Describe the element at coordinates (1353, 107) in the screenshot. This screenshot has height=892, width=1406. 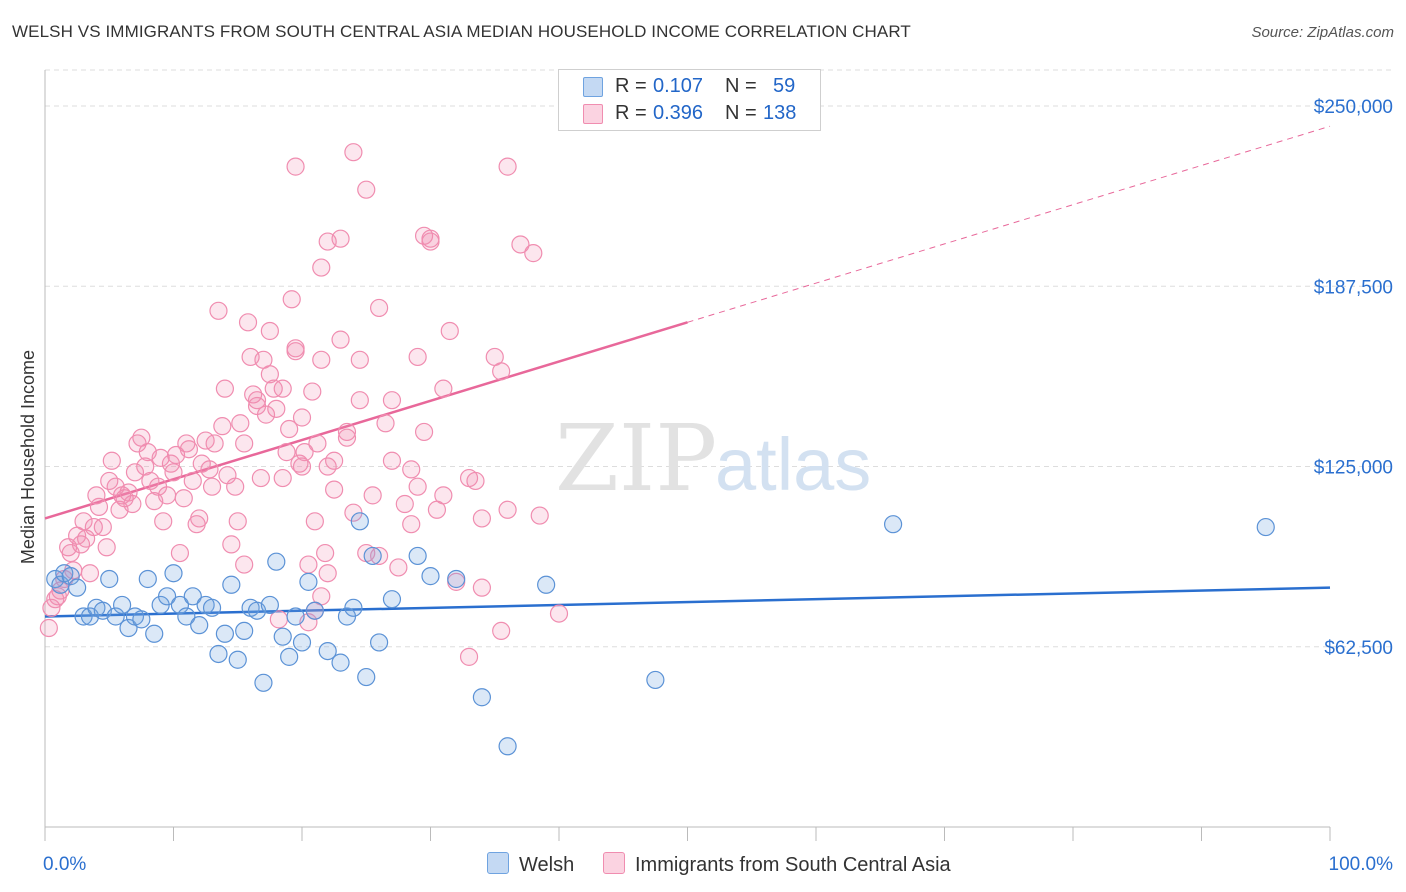
I see `y-tick-label: $250,000` at that location.